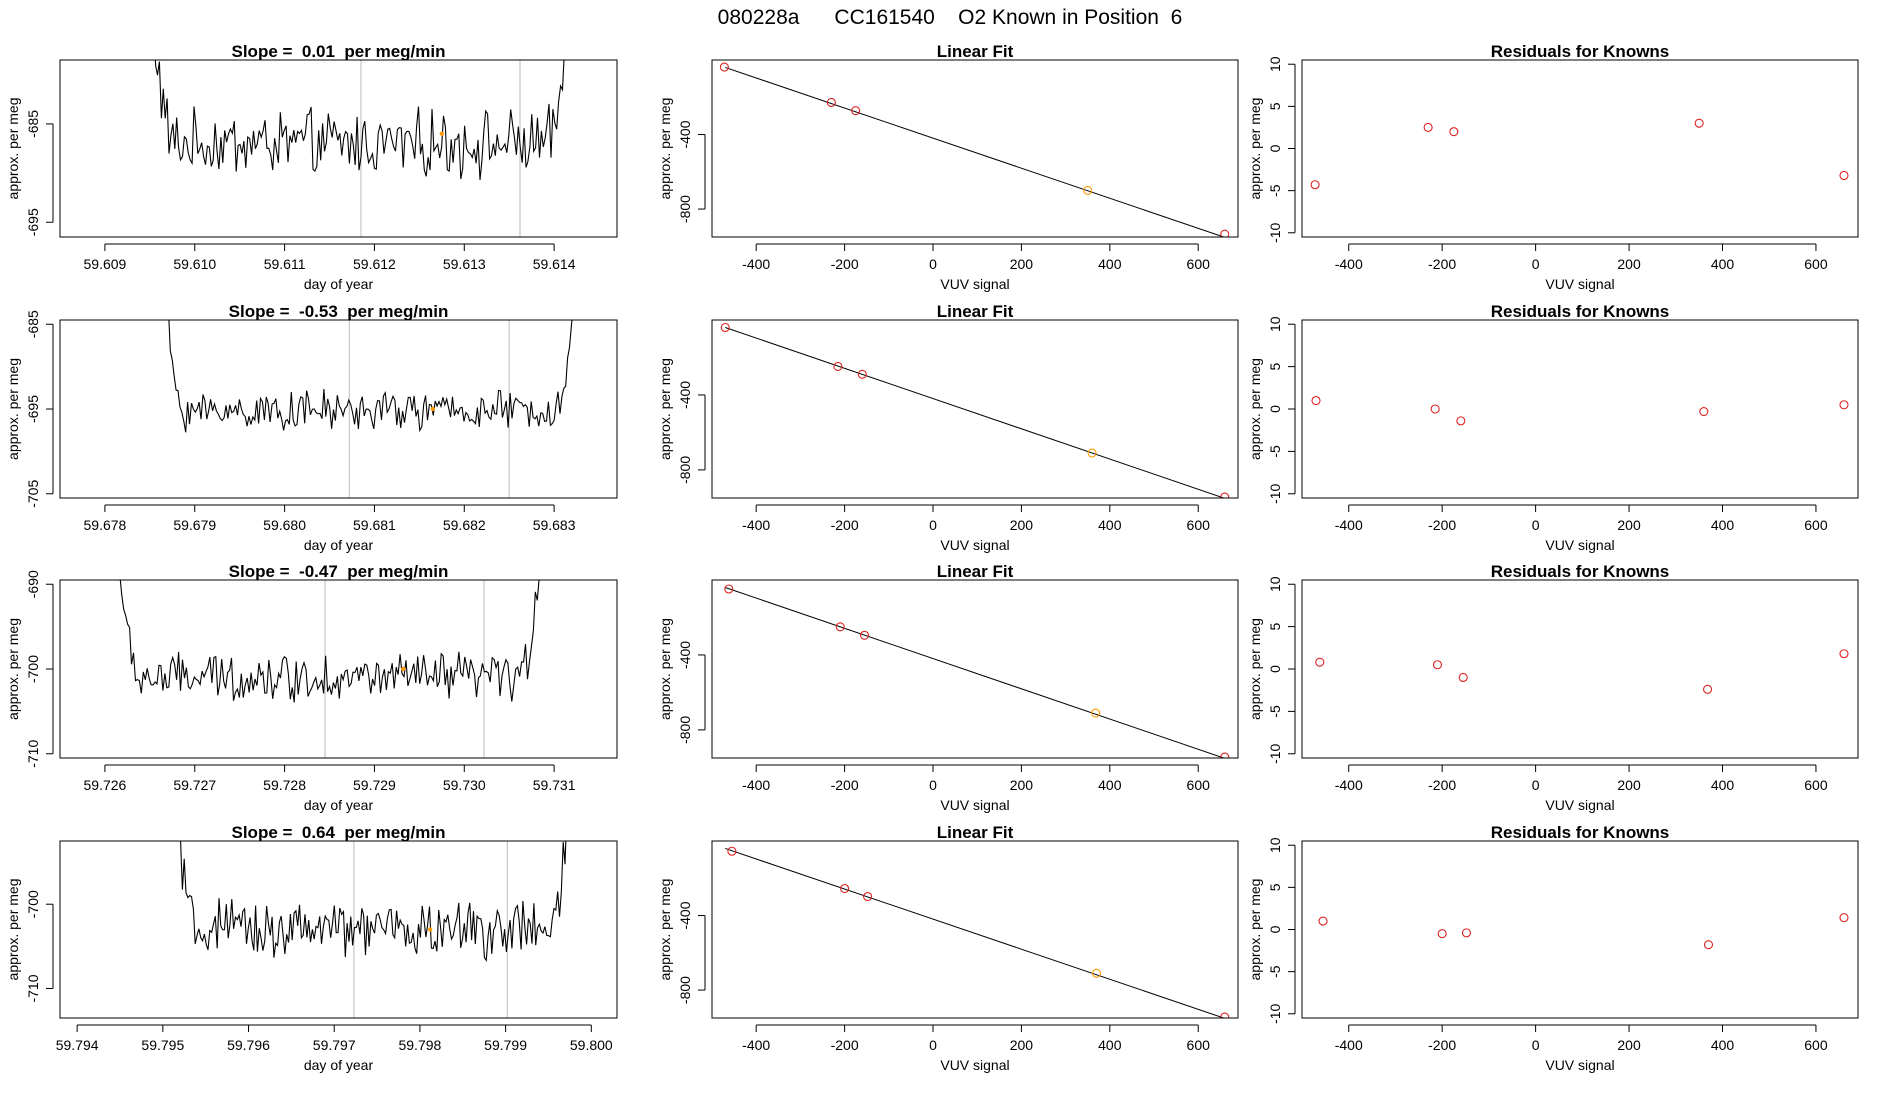 This screenshot has height=1100, width=1900. I want to click on y-tick-label: -800, so click(685, 730).